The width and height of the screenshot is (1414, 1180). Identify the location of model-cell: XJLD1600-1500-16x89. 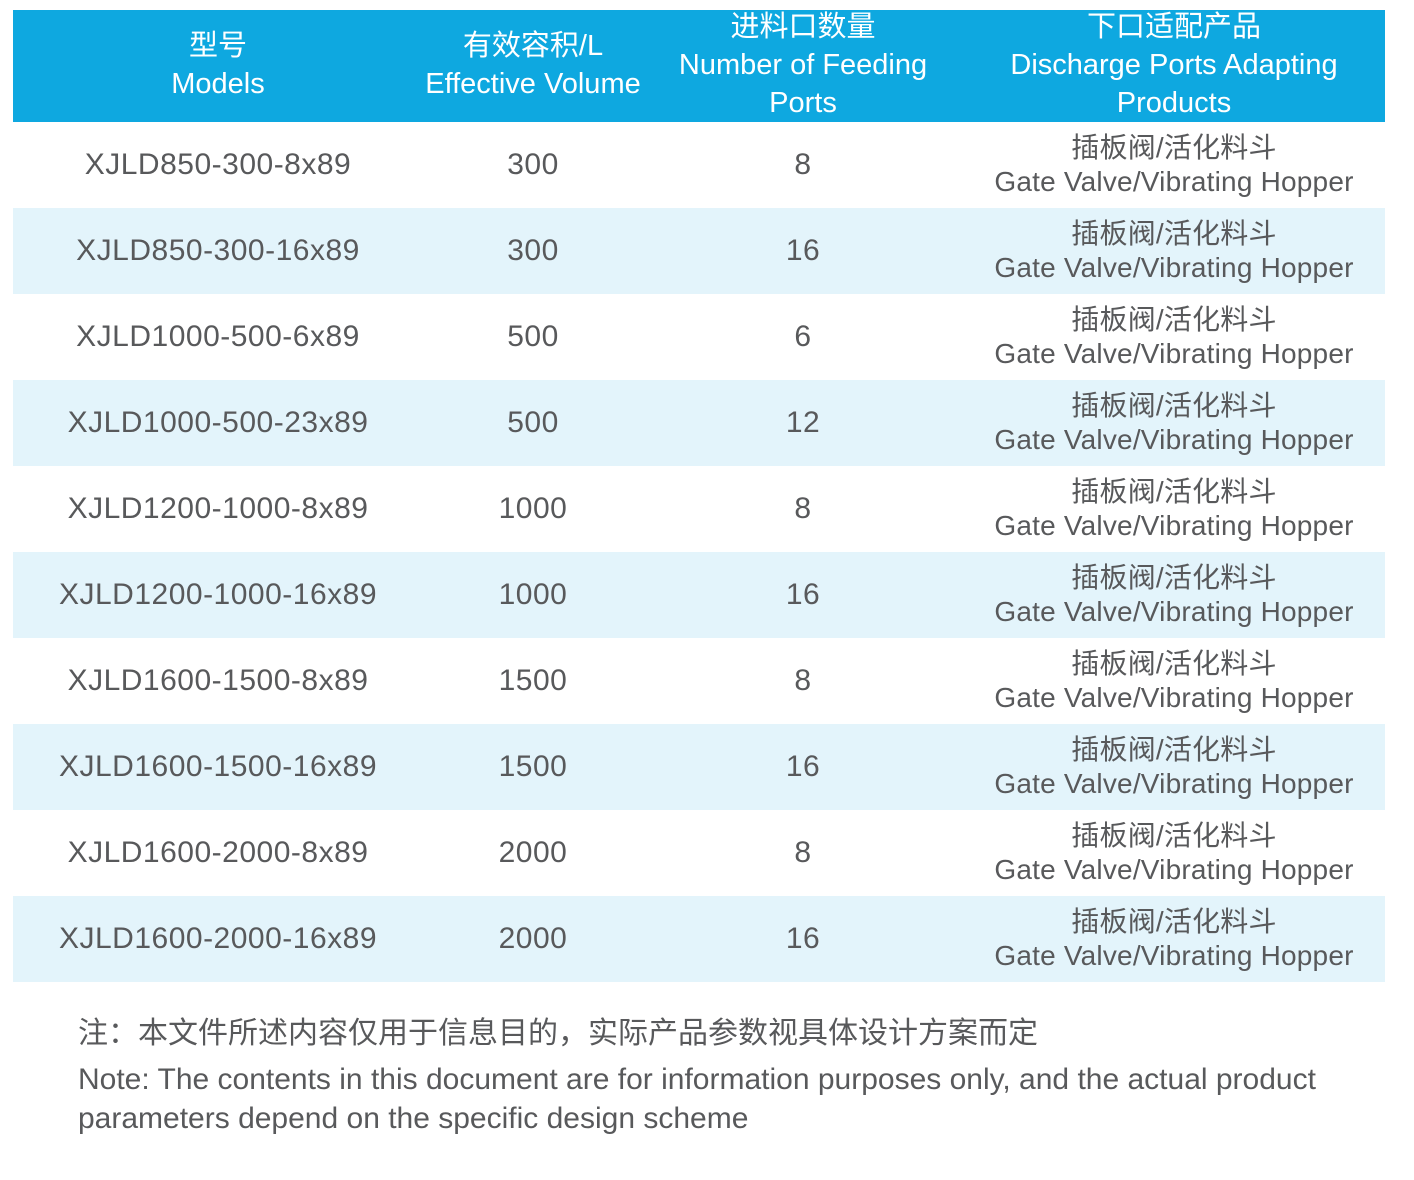
(218, 766).